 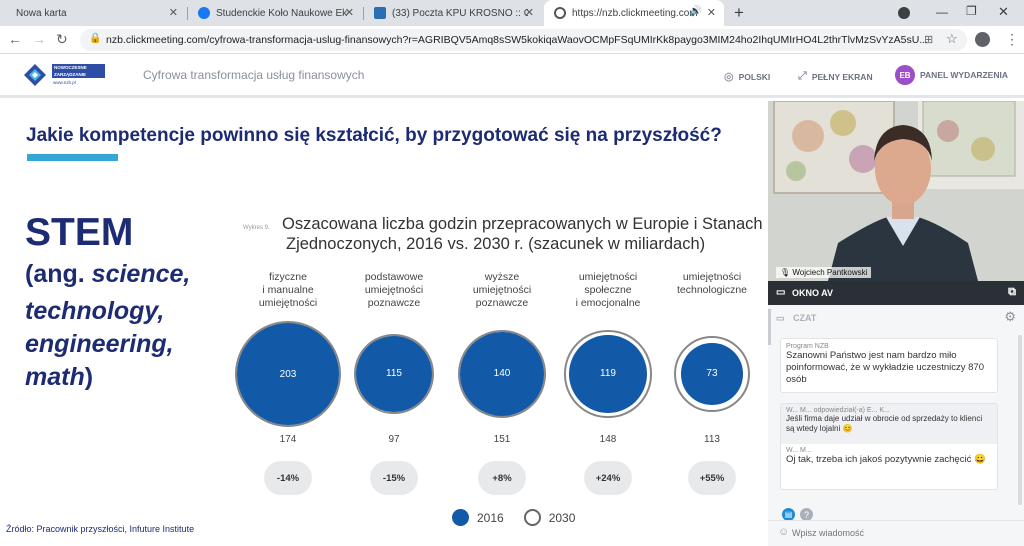 I want to click on bubble-2016: 119, so click(x=608, y=374).